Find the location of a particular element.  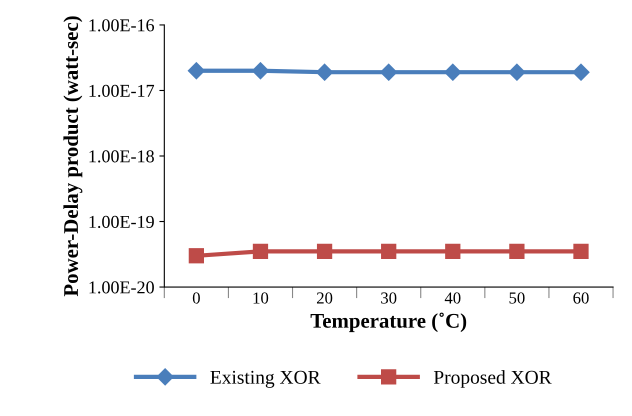

y-tick-label: 1.00E-19 is located at coordinates (121, 222).